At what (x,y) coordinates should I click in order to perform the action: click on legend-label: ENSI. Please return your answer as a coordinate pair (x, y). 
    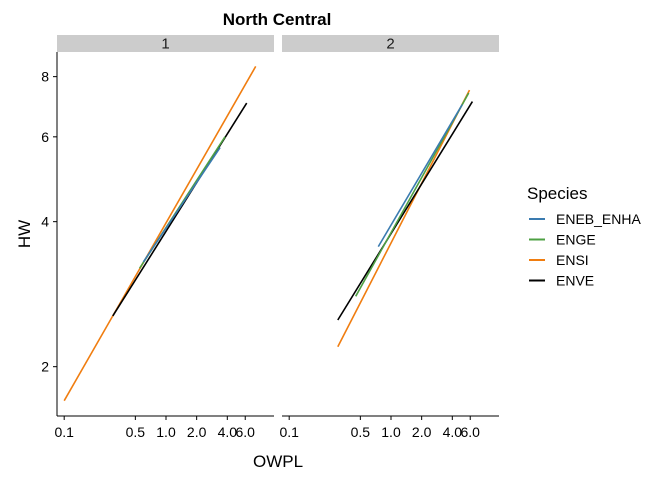
    Looking at the image, I should click on (572, 260).